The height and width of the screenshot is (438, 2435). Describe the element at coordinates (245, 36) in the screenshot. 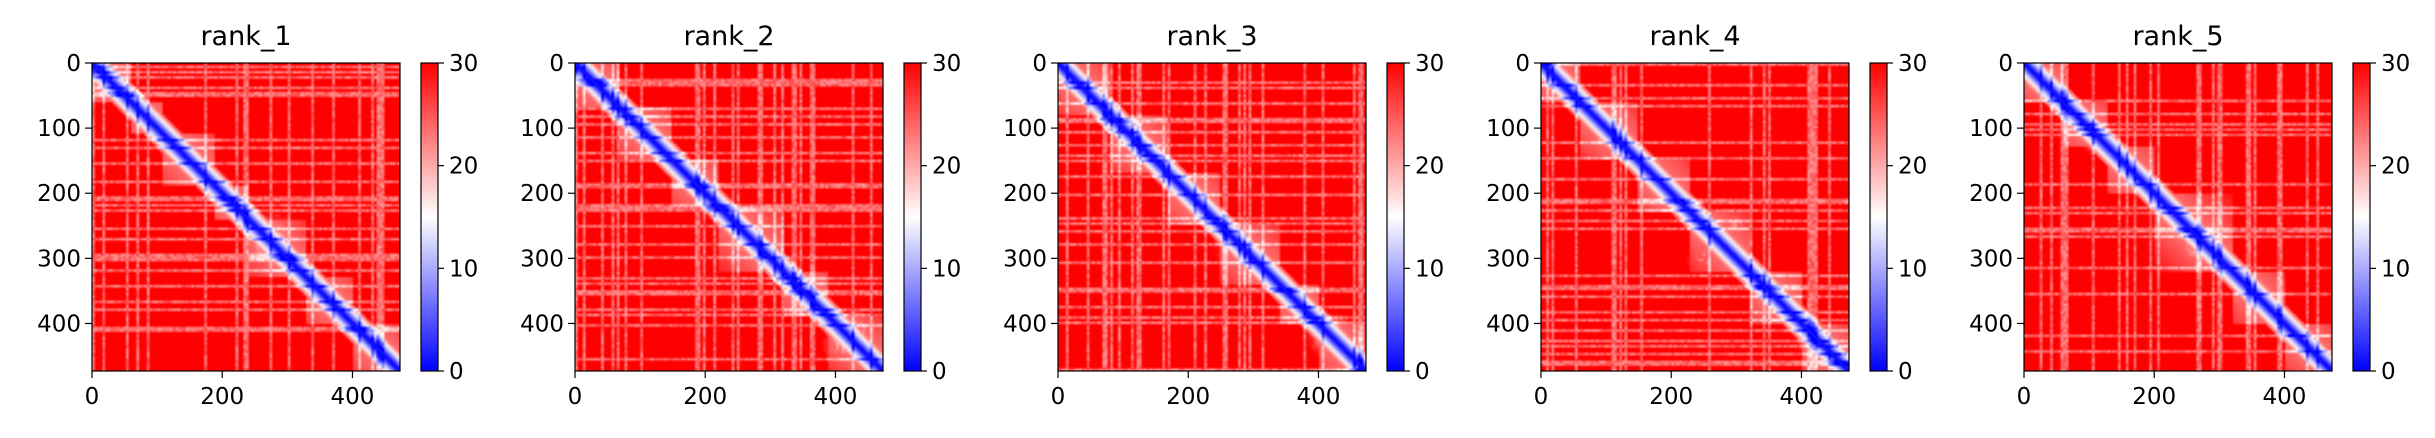

I see `panel-title: rank_1` at that location.